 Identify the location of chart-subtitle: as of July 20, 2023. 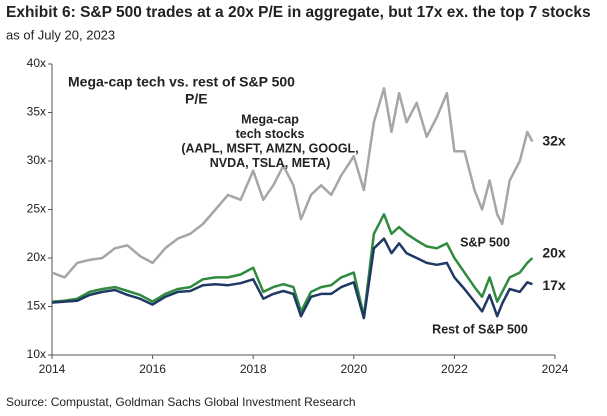
(60, 34).